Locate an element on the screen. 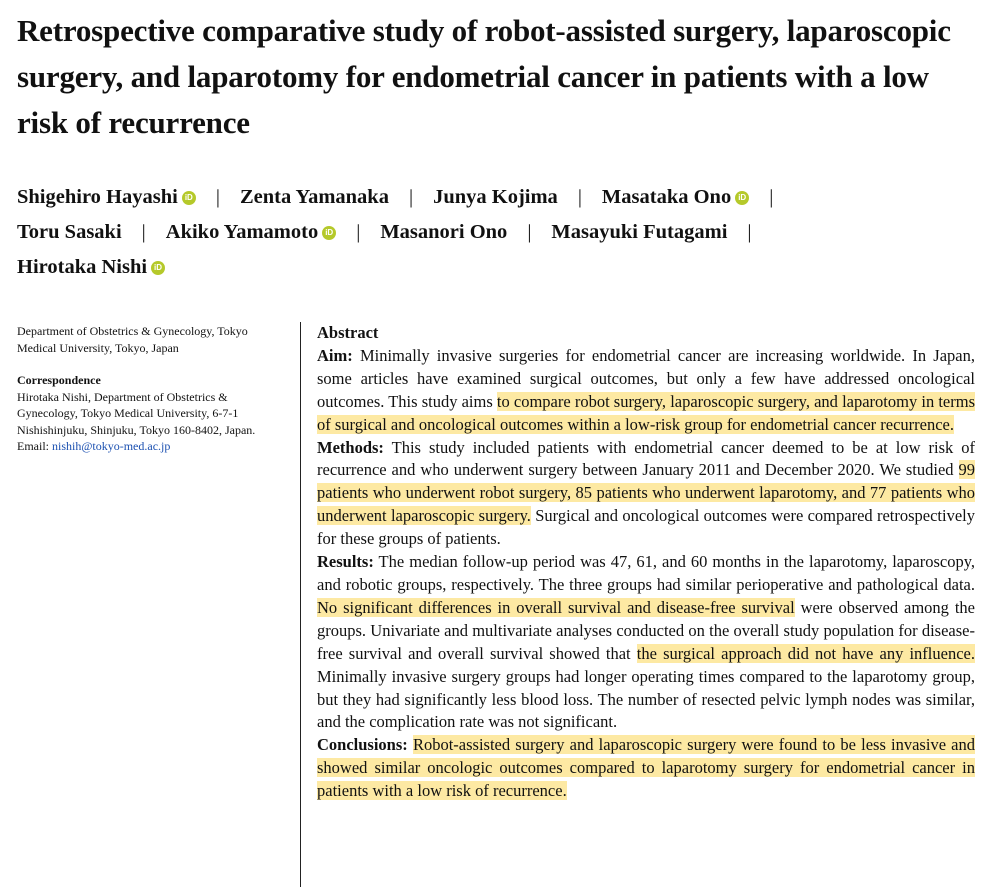 The image size is (1001, 887). column-divider is located at coordinates (300, 604).